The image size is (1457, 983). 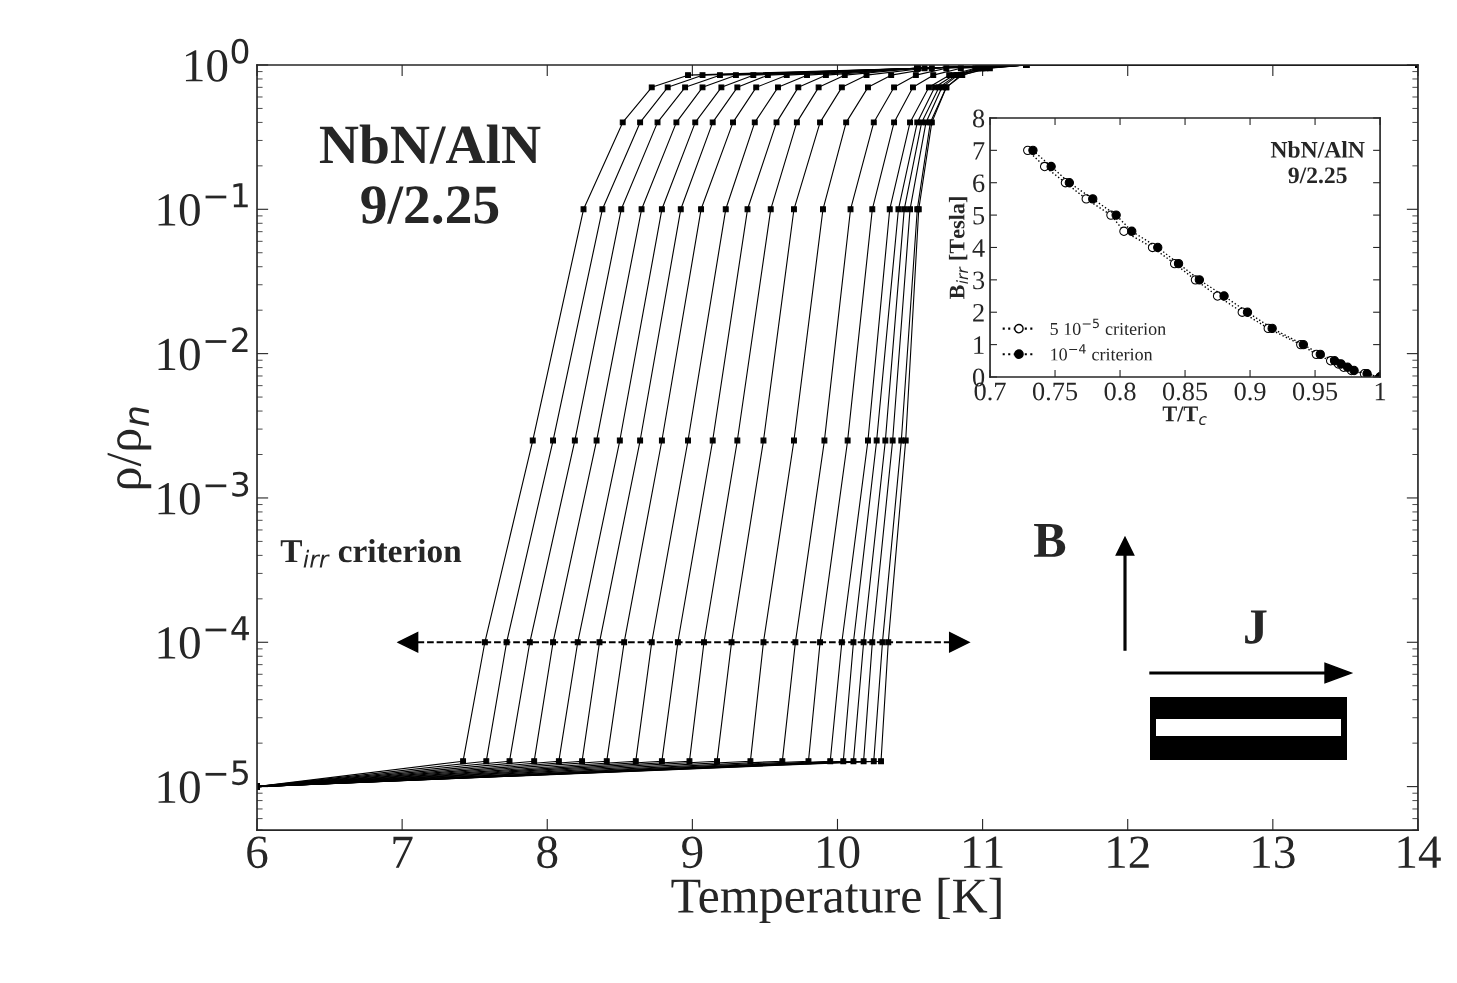 I want to click on x-tick-label: 1, so click(x=1380, y=391).